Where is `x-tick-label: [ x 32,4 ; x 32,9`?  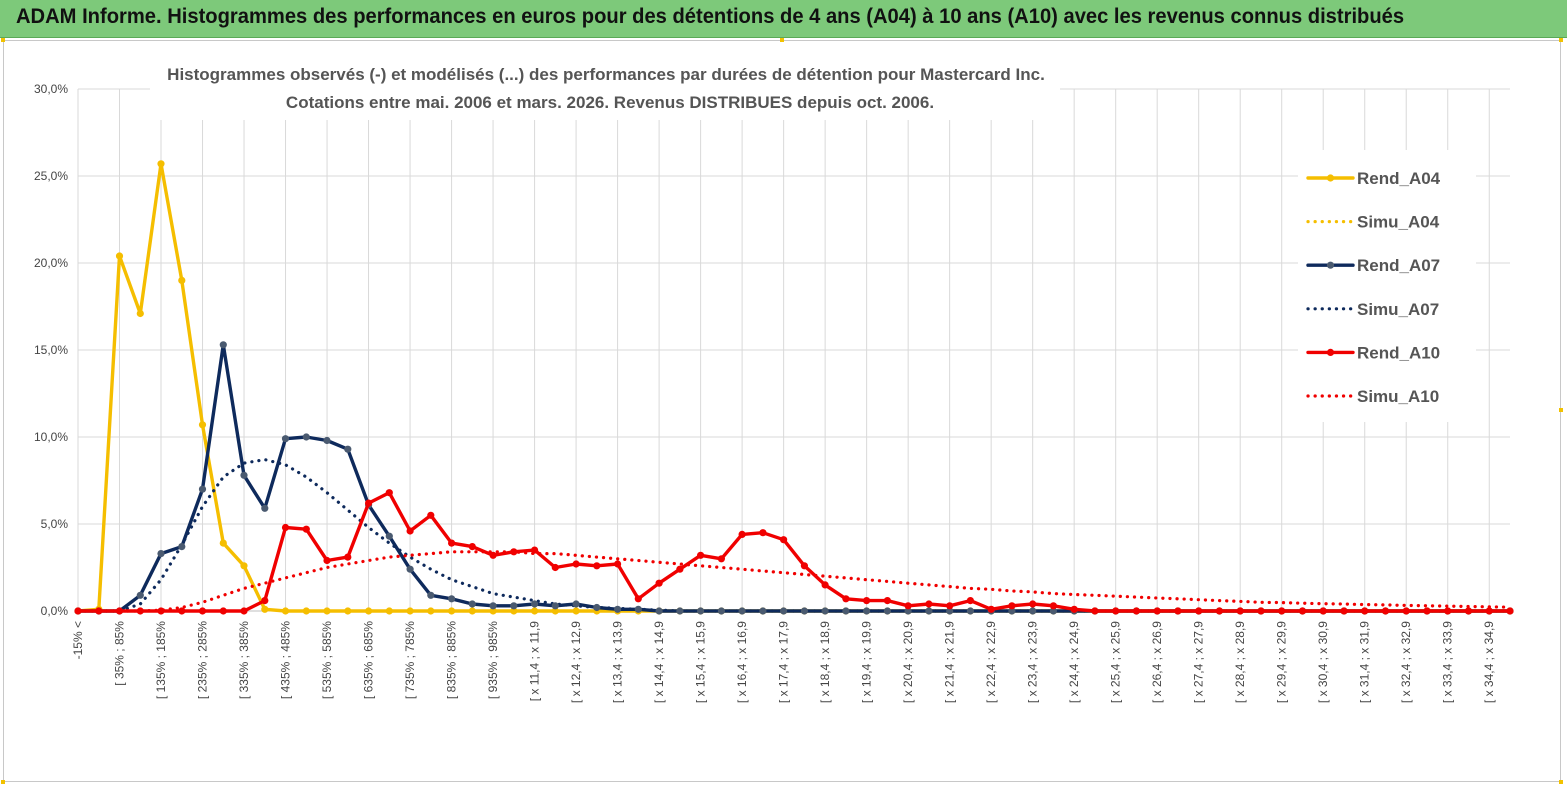 x-tick-label: [ x 32,4 ; x 32,9 is located at coordinates (1406, 662).